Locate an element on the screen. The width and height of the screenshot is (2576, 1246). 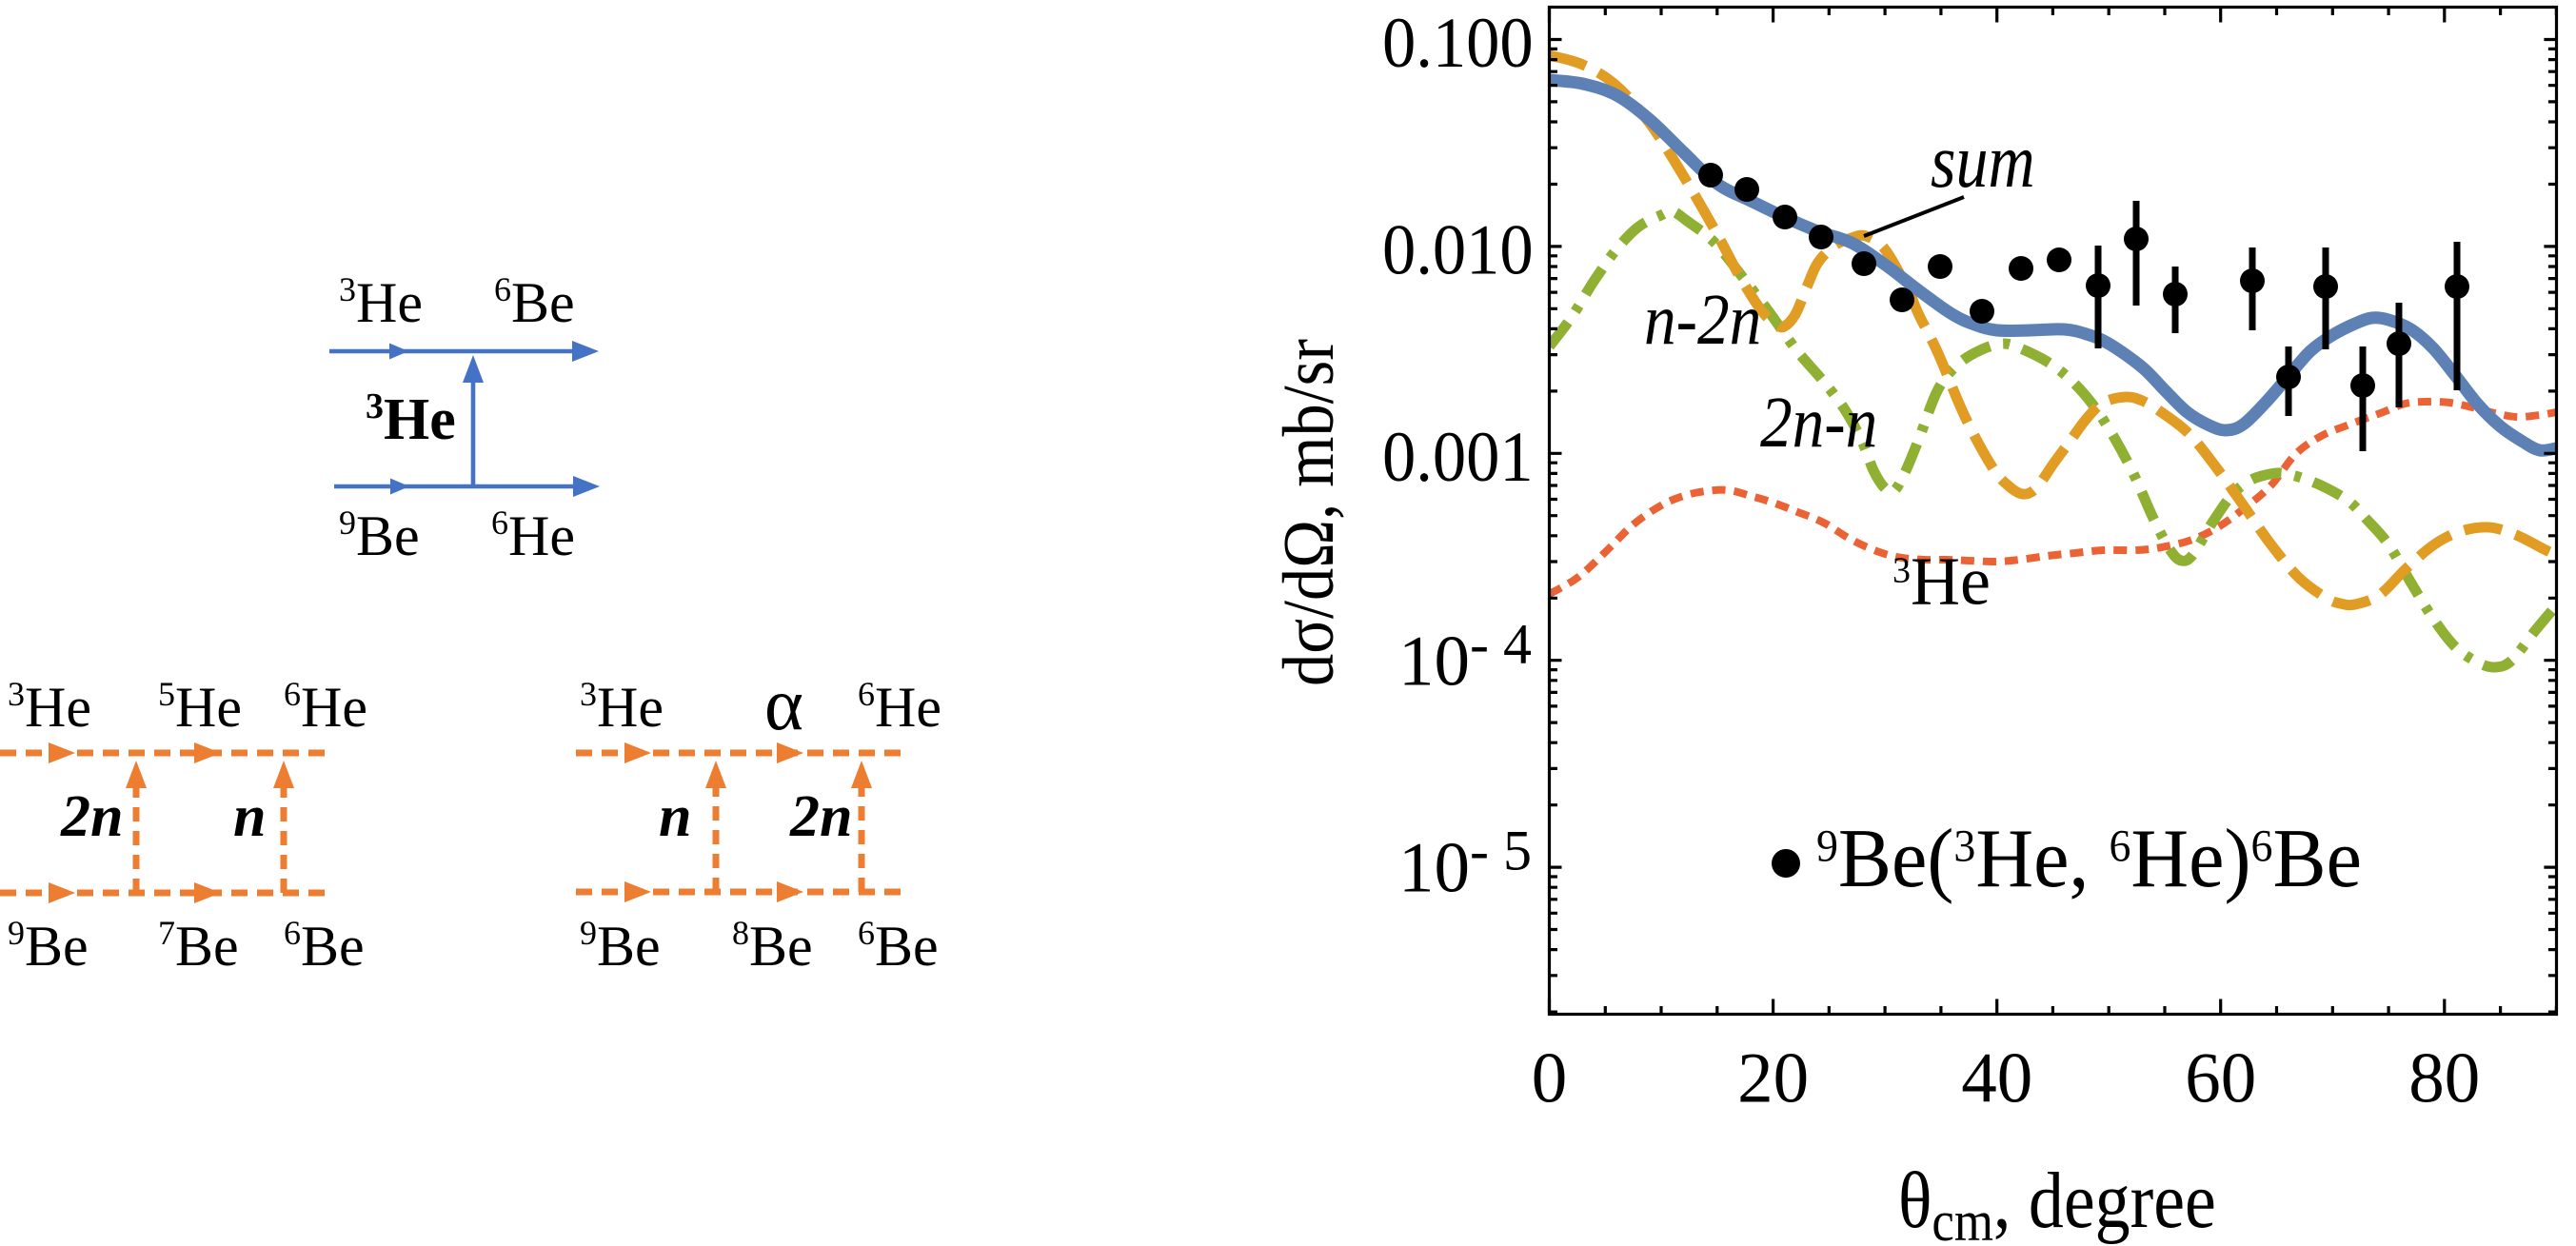
svg-text: 7Be is located at coordinates (198, 946).